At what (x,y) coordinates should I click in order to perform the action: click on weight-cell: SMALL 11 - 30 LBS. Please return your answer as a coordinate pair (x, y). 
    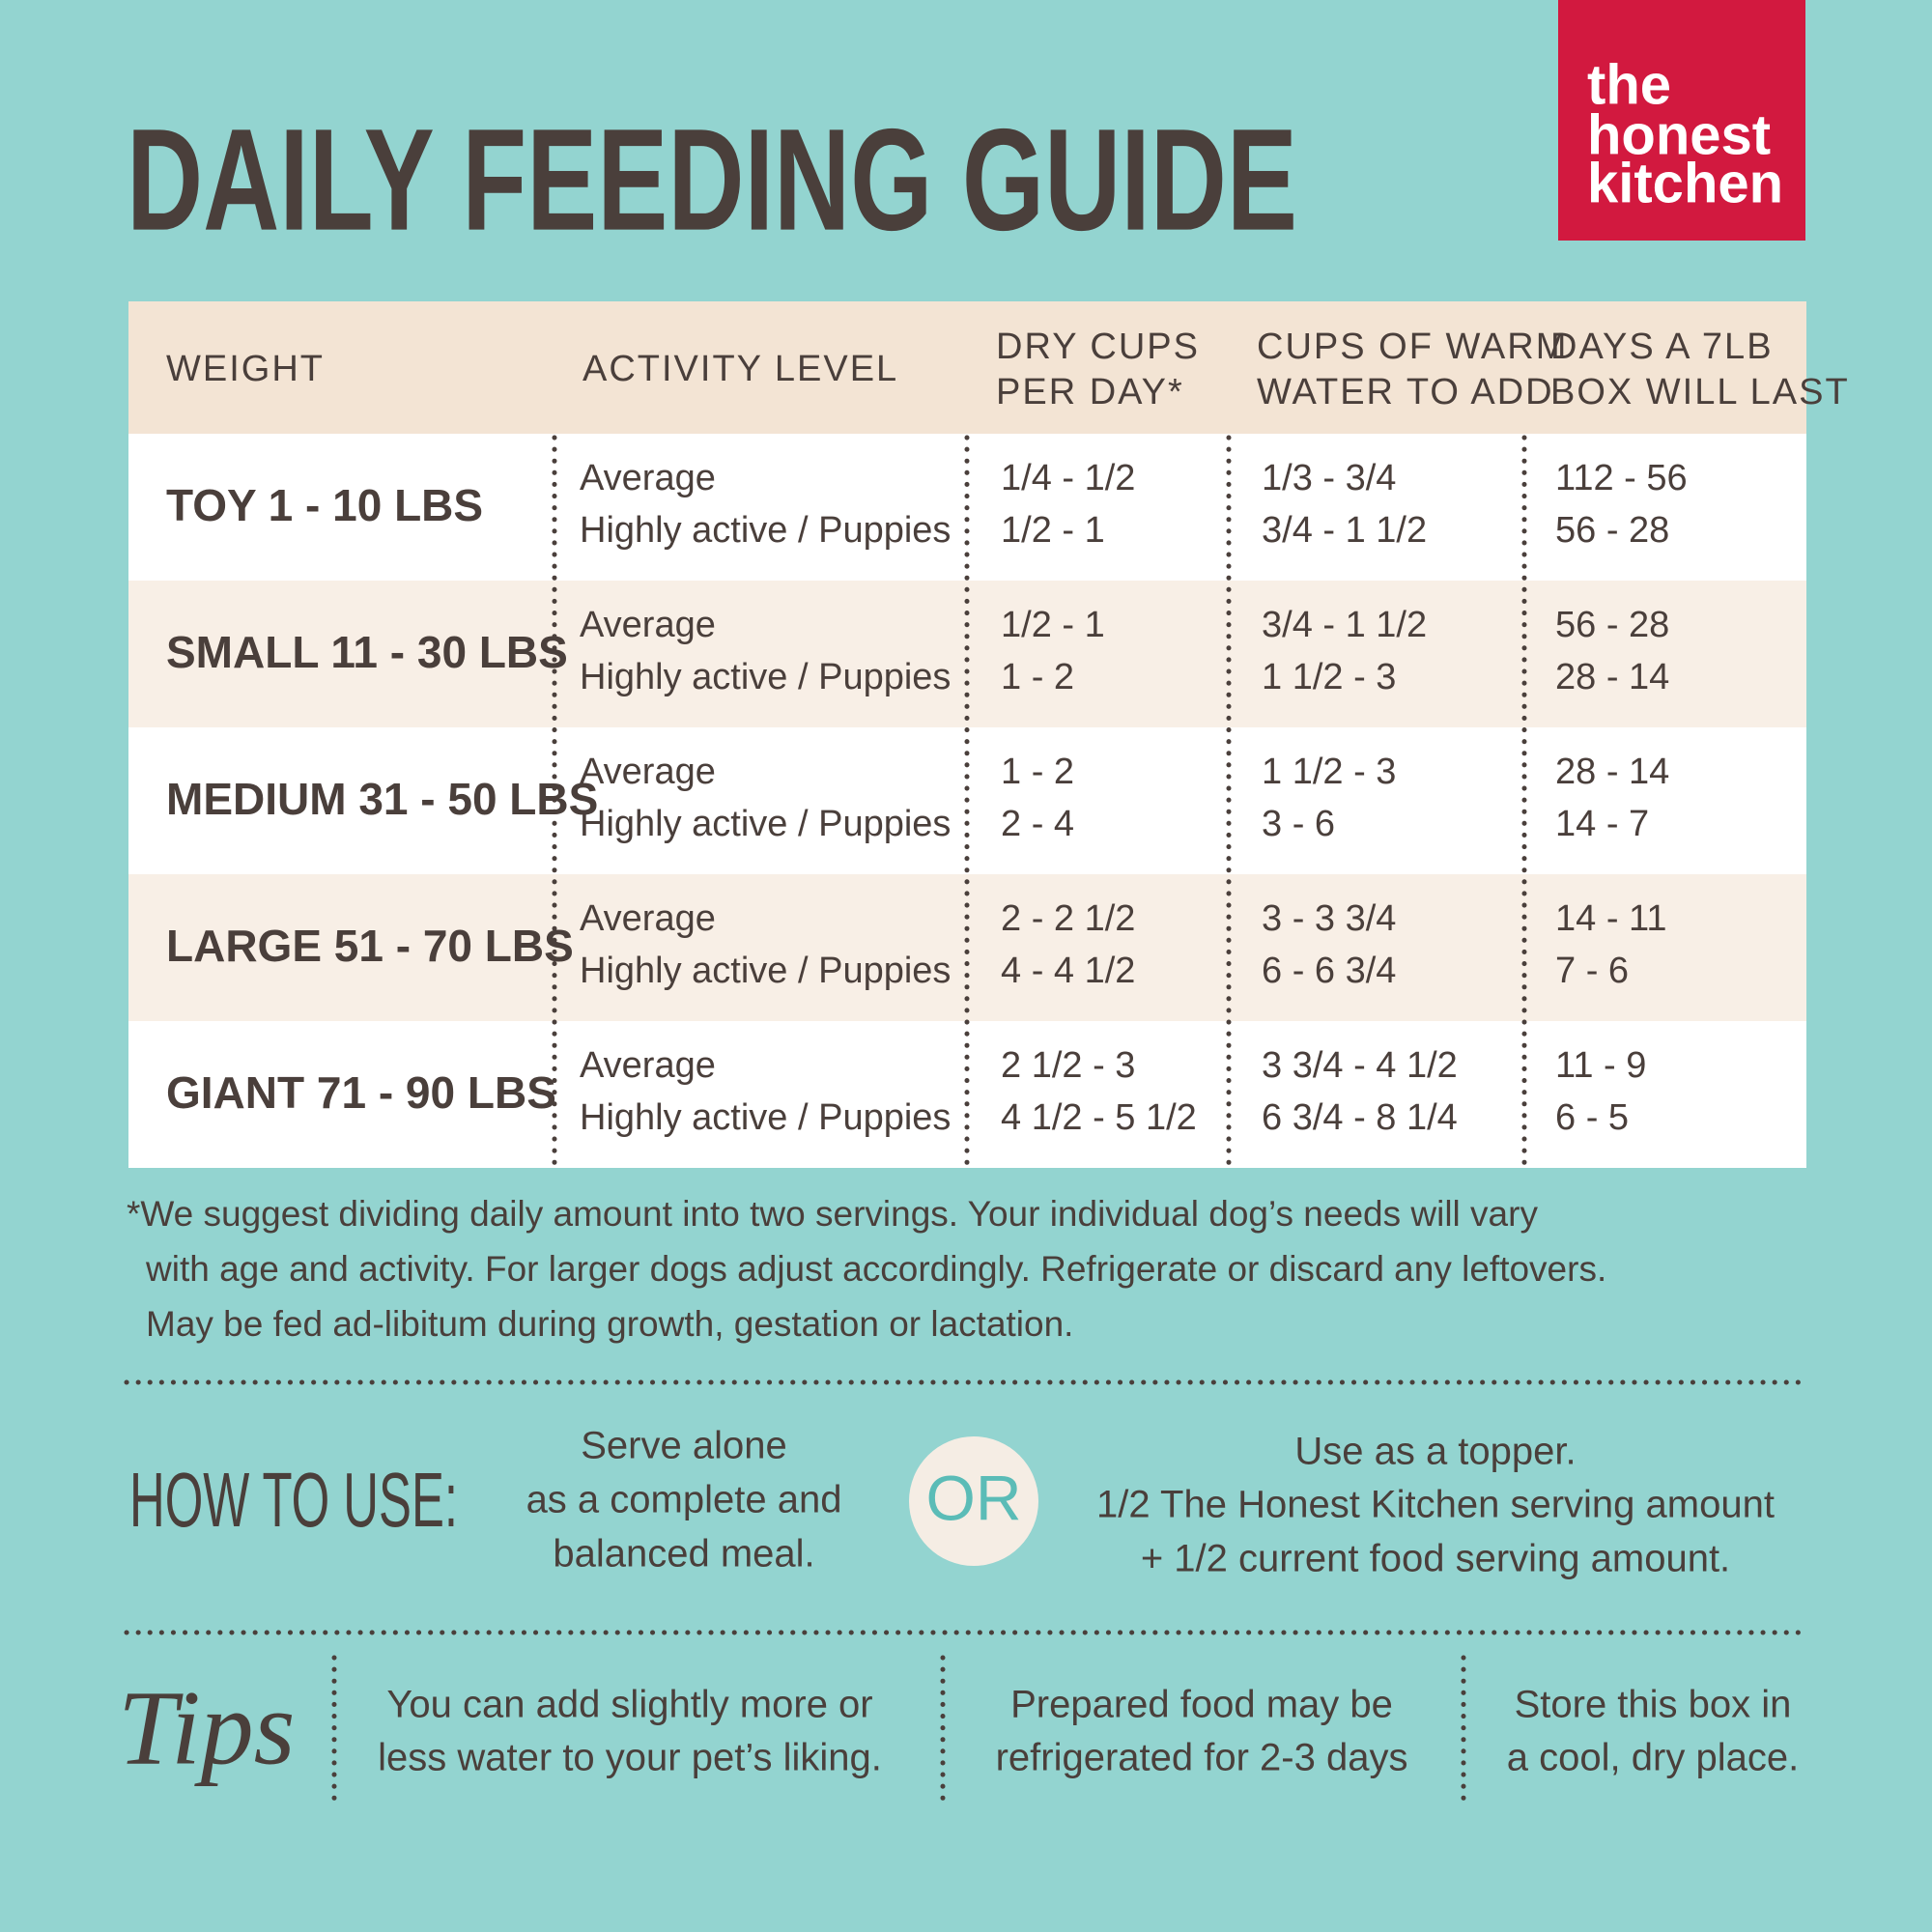
    Looking at the image, I should click on (367, 652).